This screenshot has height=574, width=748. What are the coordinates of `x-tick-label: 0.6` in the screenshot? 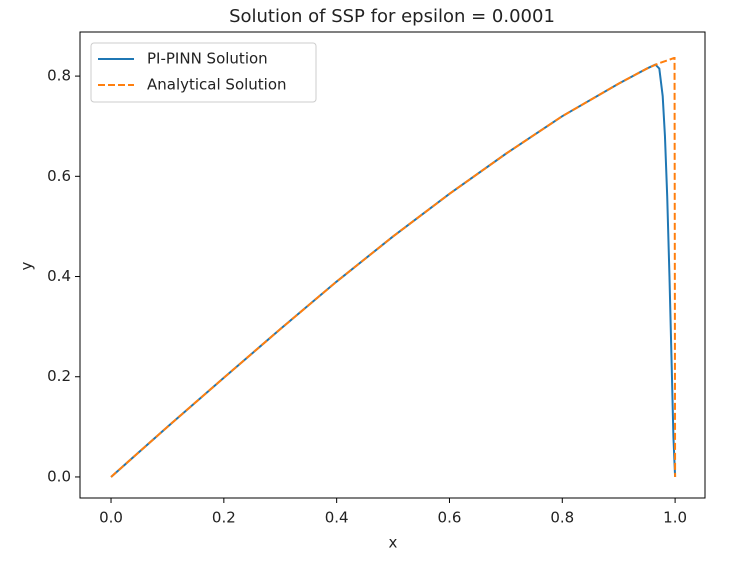 It's located at (450, 518).